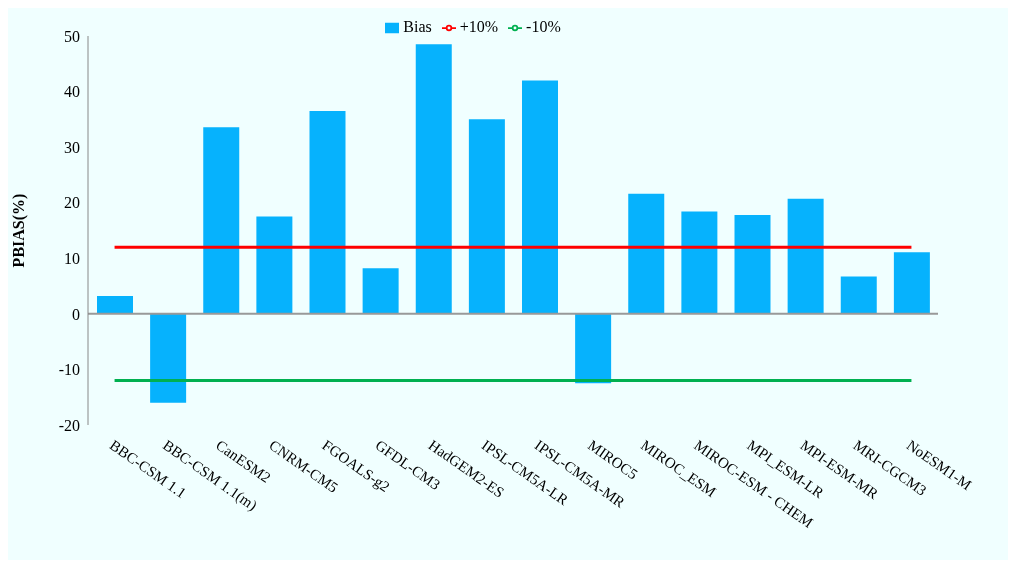 Image resolution: width=1014 pixels, height=568 pixels. I want to click on y-tick-label: 20, so click(72, 203).